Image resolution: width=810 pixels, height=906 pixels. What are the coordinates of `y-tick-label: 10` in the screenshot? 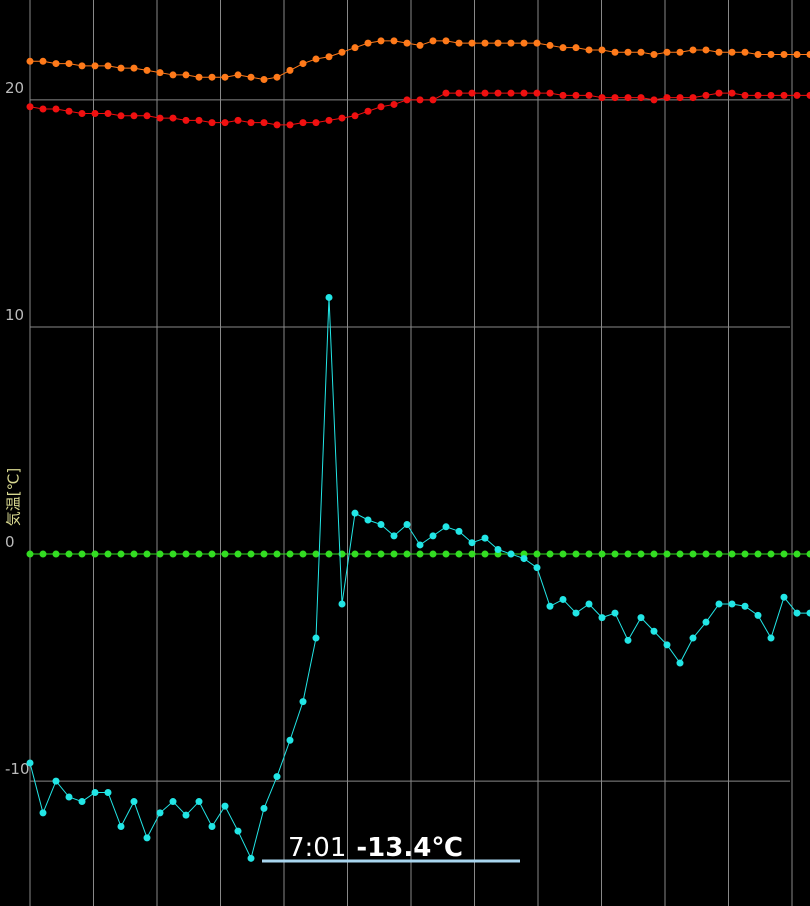 It's located at (14, 315).